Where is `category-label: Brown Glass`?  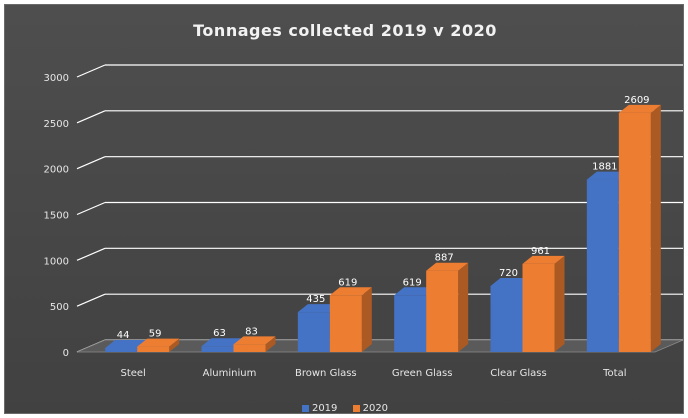
category-label: Brown Glass is located at coordinates (326, 373).